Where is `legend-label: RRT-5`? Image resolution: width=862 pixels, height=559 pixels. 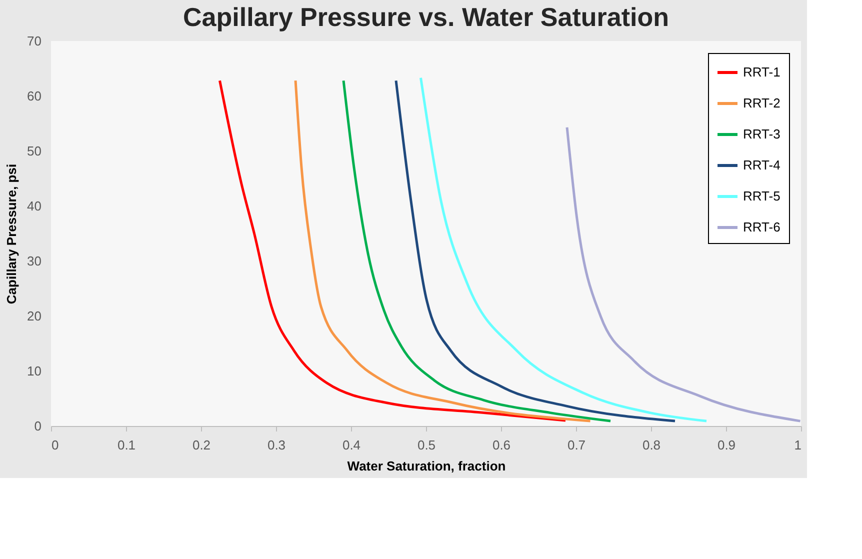 legend-label: RRT-5 is located at coordinates (761, 196).